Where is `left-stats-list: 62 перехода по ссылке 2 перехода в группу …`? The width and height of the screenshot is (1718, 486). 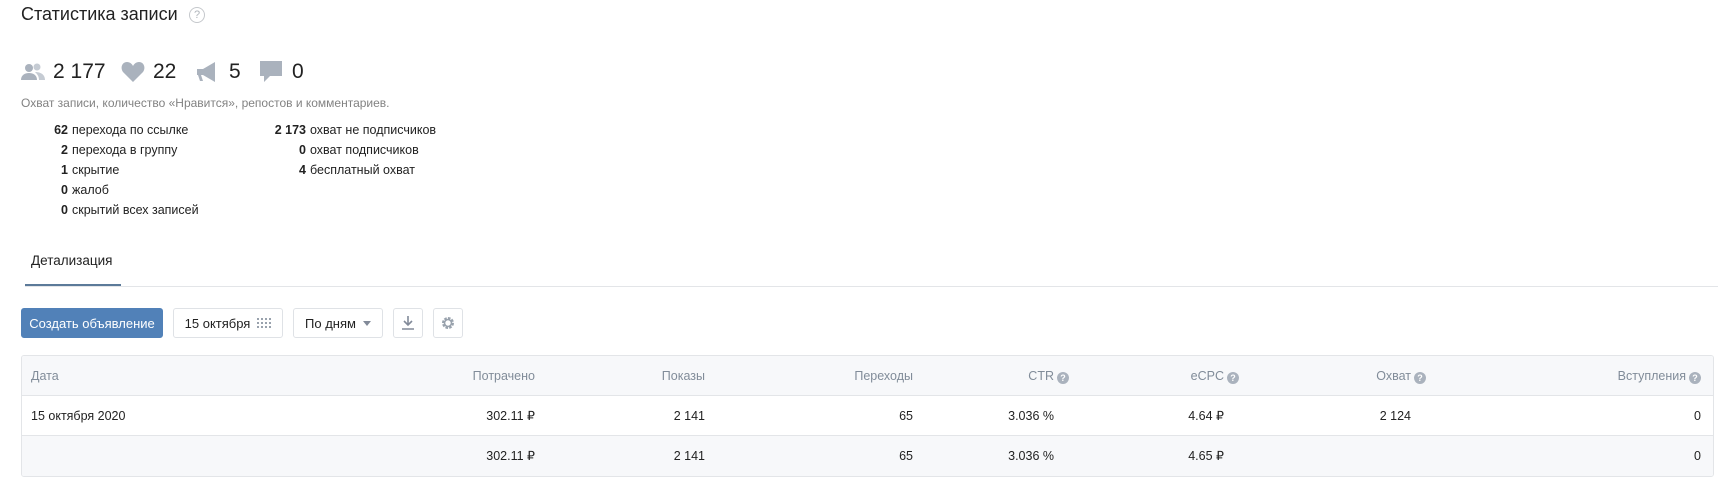 left-stats-list: 62 перехода по ссылке 2 перехода в группу … is located at coordinates (119, 173).